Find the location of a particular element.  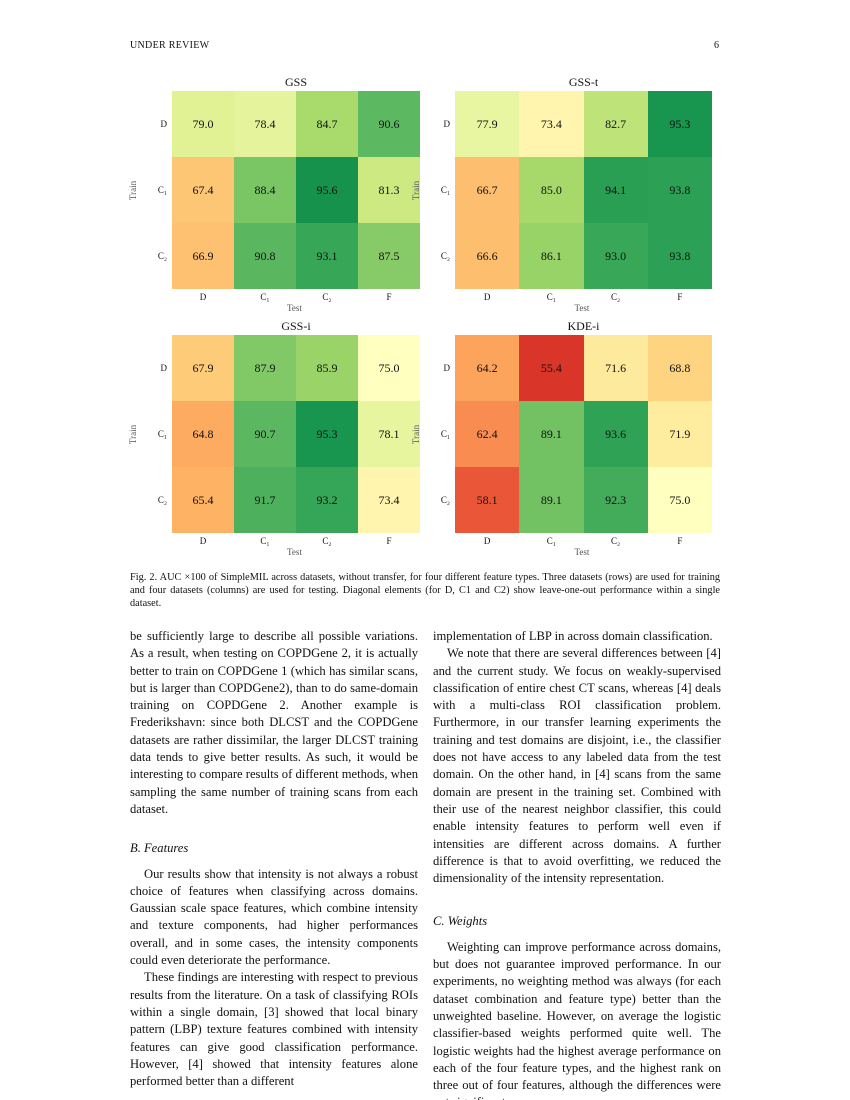

heatmap-cell: 55.4 is located at coordinates (551, 368).